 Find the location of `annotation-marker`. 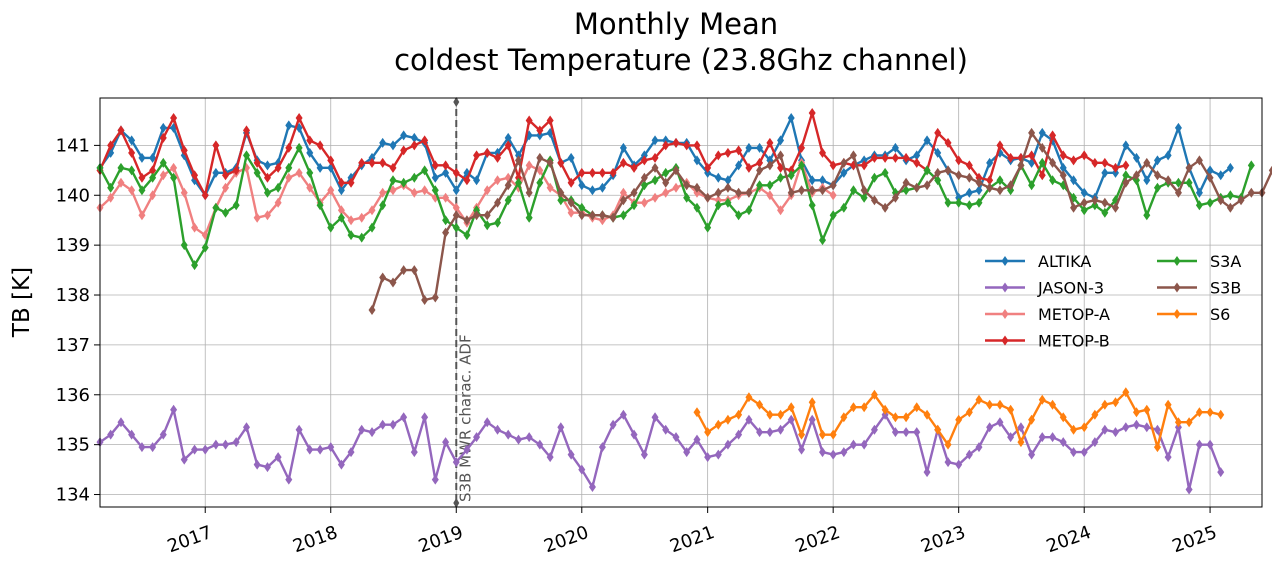

annotation-marker is located at coordinates (456, 102).